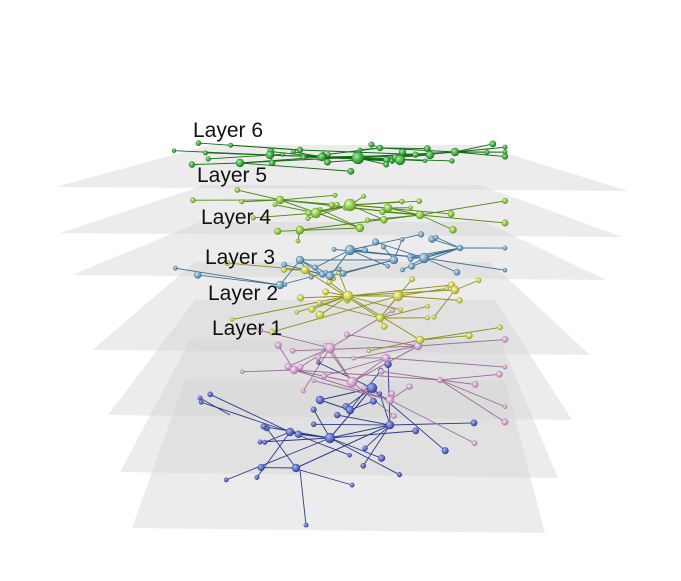 Image resolution: width=681 pixels, height=581 pixels. I want to click on layer-label-1: Layer 1, so click(247, 328).